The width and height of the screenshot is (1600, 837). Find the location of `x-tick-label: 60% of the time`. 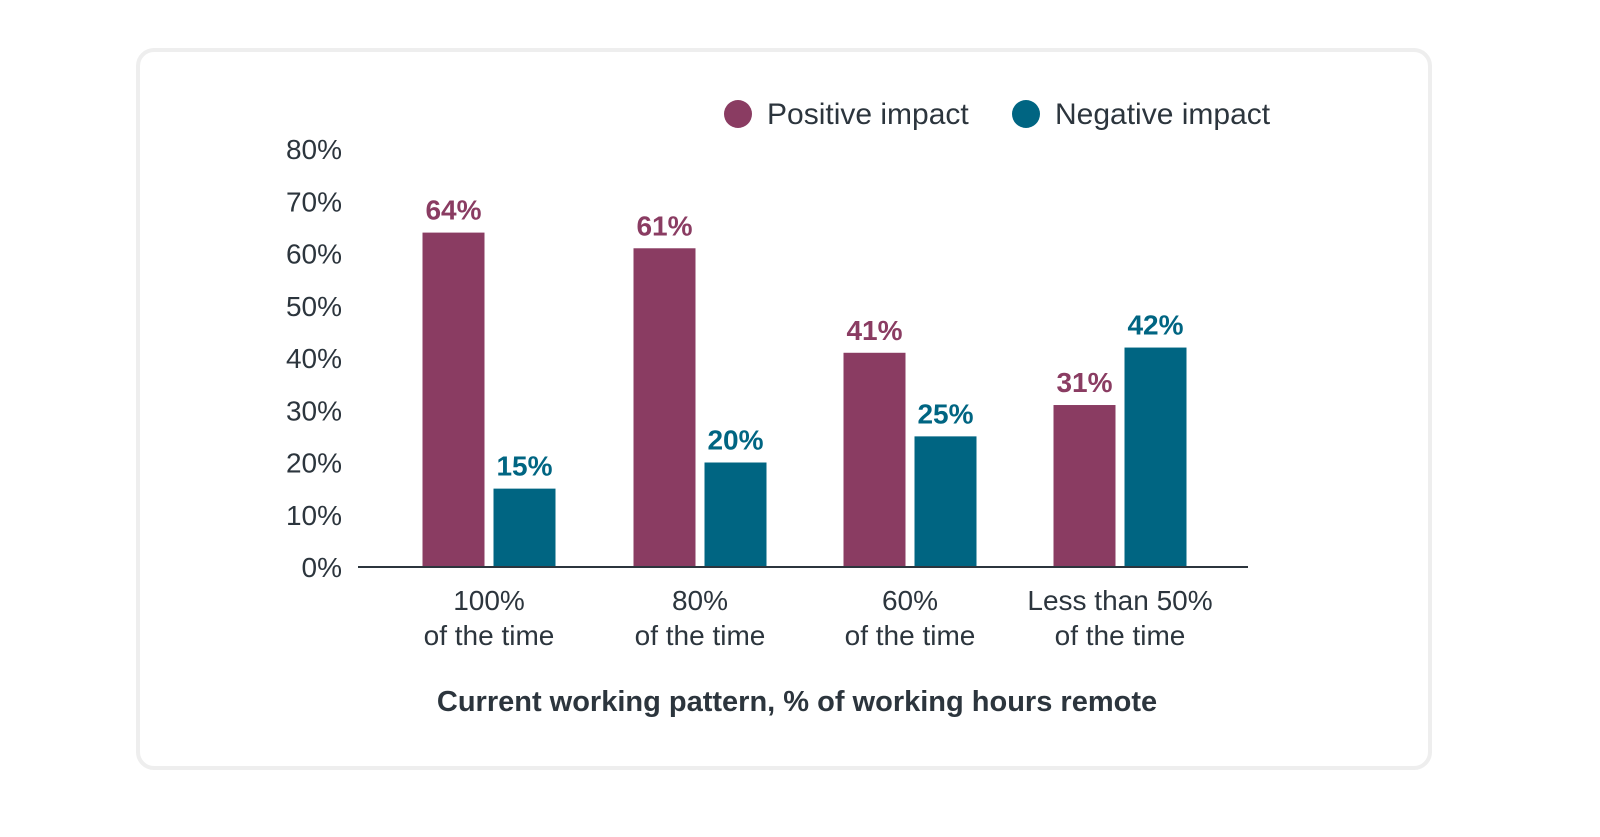

x-tick-label: 60% of the time is located at coordinates (910, 618).